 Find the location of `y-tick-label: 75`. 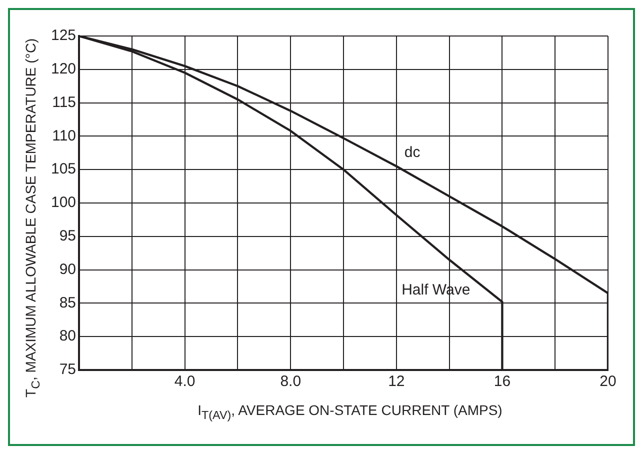

y-tick-label: 75 is located at coordinates (67, 369).